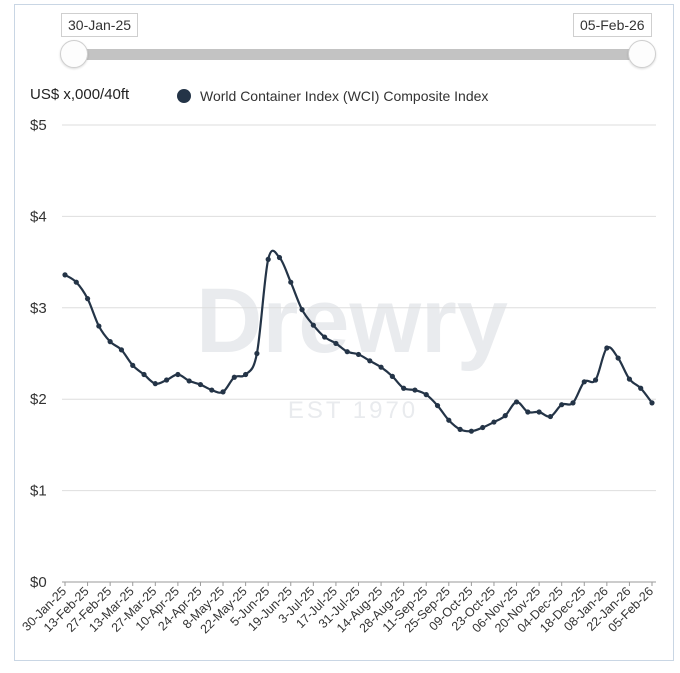 The width and height of the screenshot is (680, 673). I want to click on watermark: Drewry EST 1970, so click(352, 347).